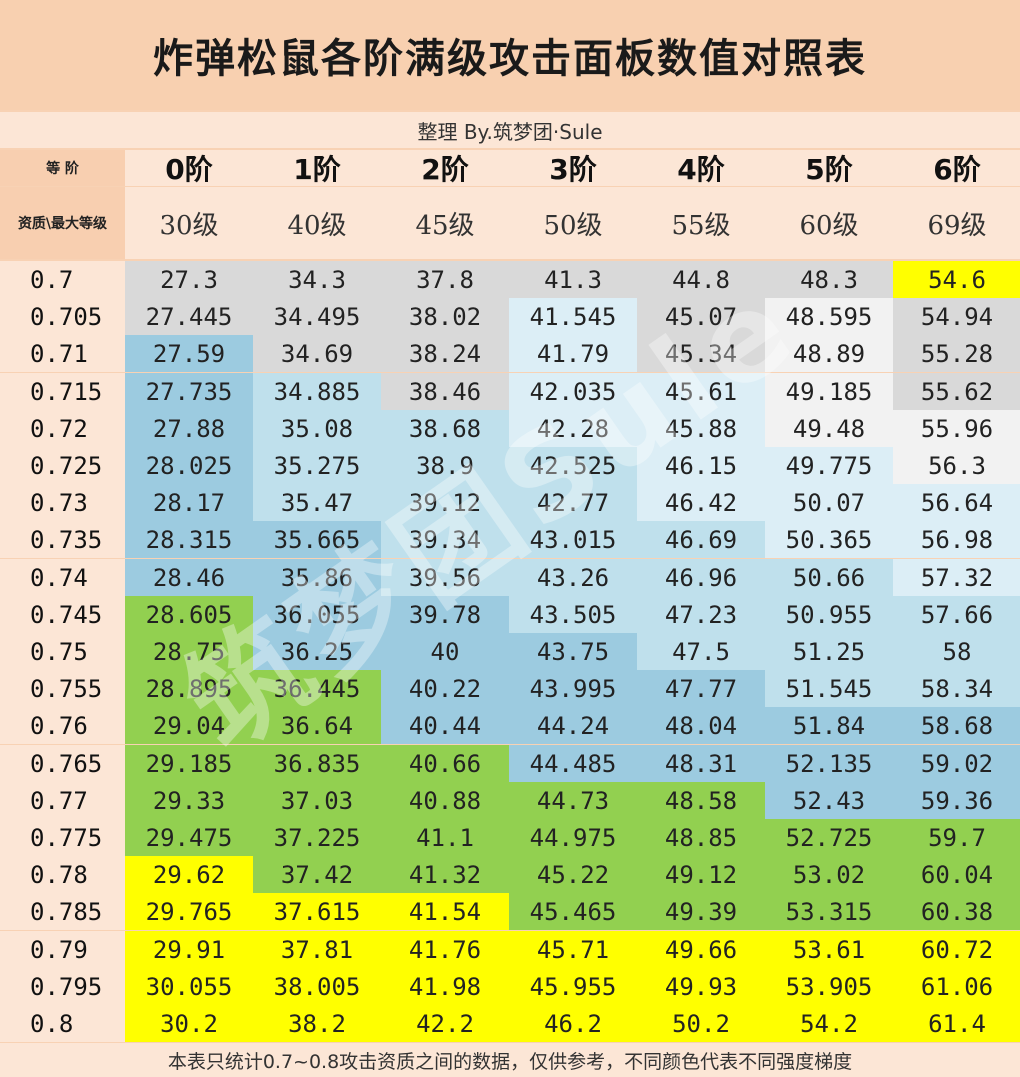 This screenshot has width=1020, height=1077. Describe the element at coordinates (189, 688) in the screenshot. I see `table-cell: 28.895` at that location.